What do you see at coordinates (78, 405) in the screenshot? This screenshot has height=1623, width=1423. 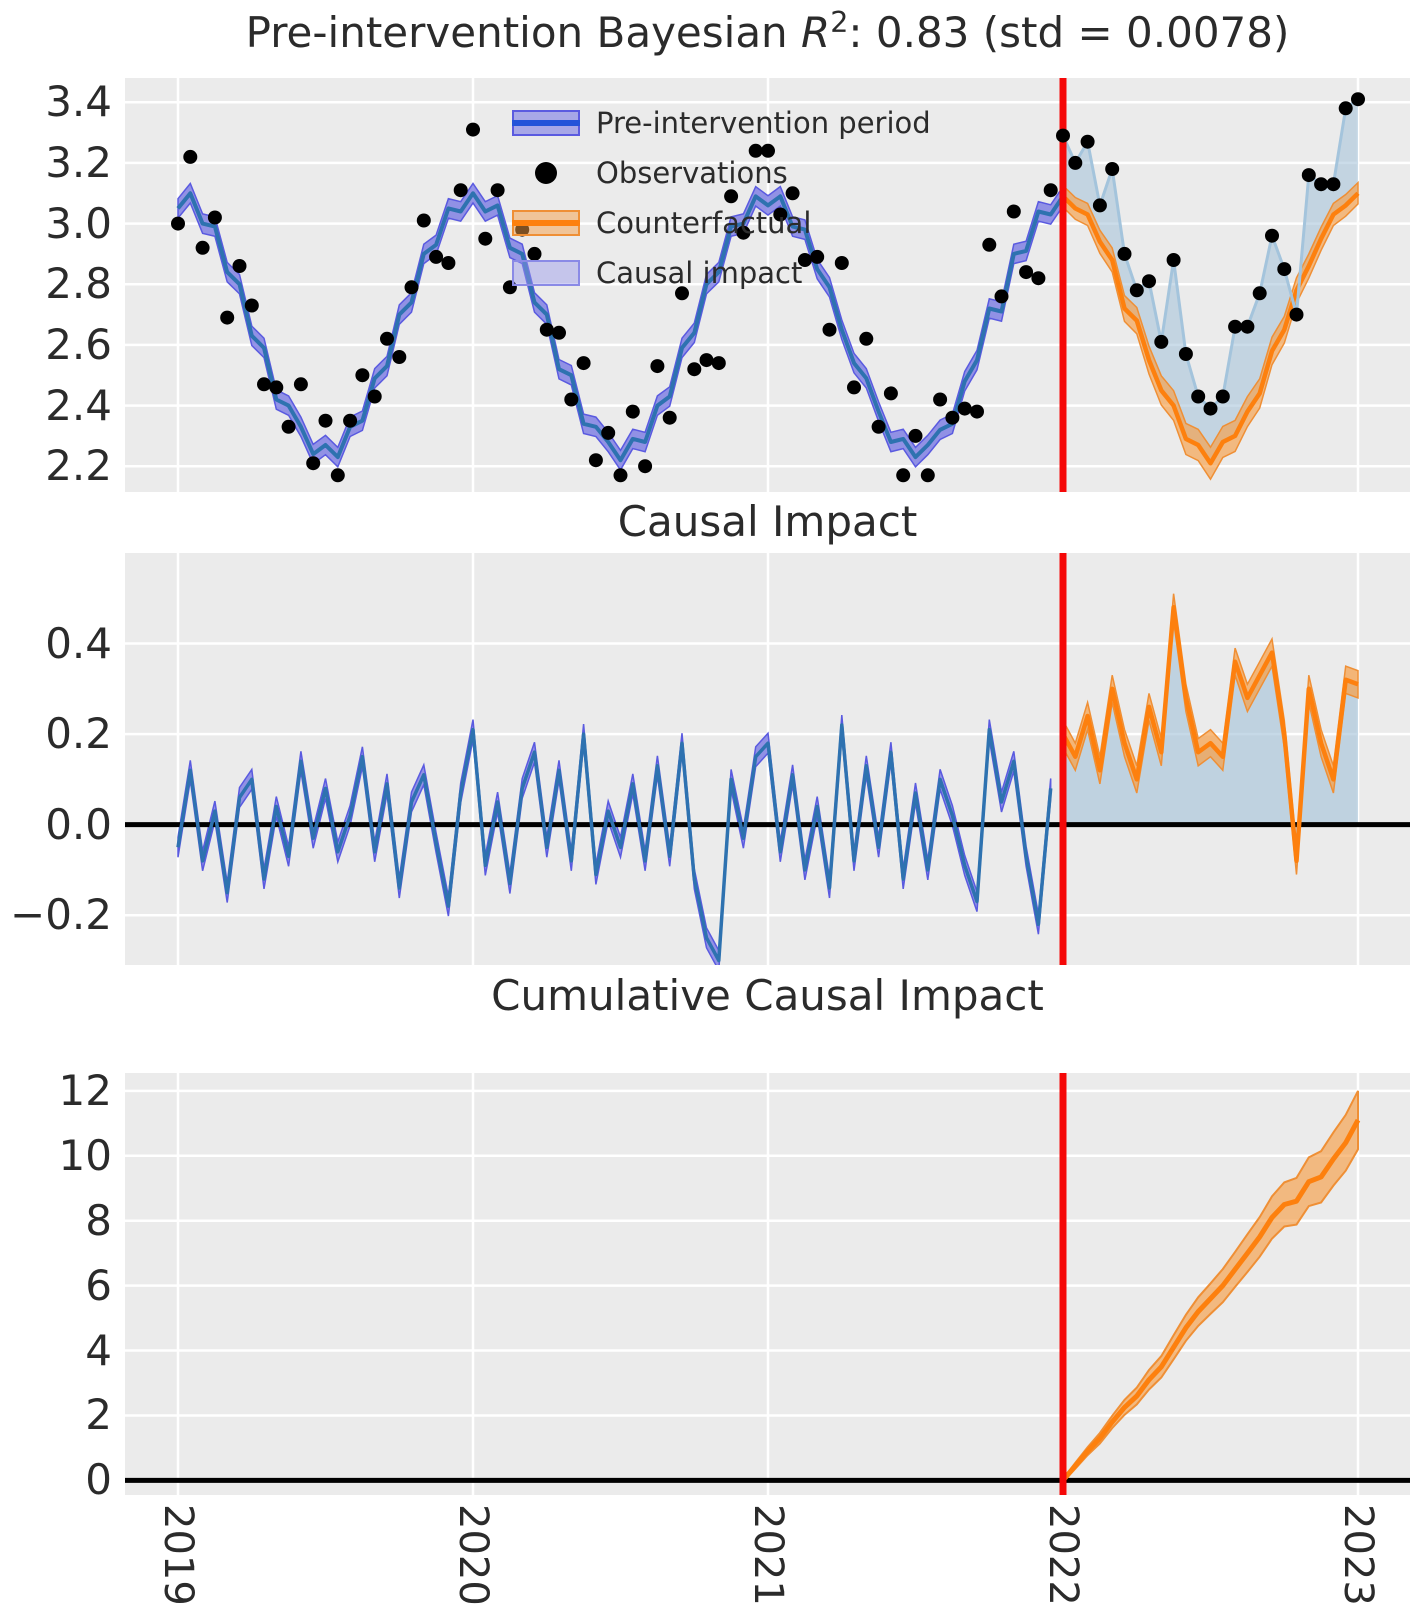 I see `y-tick-label: 2.4` at bounding box center [78, 405].